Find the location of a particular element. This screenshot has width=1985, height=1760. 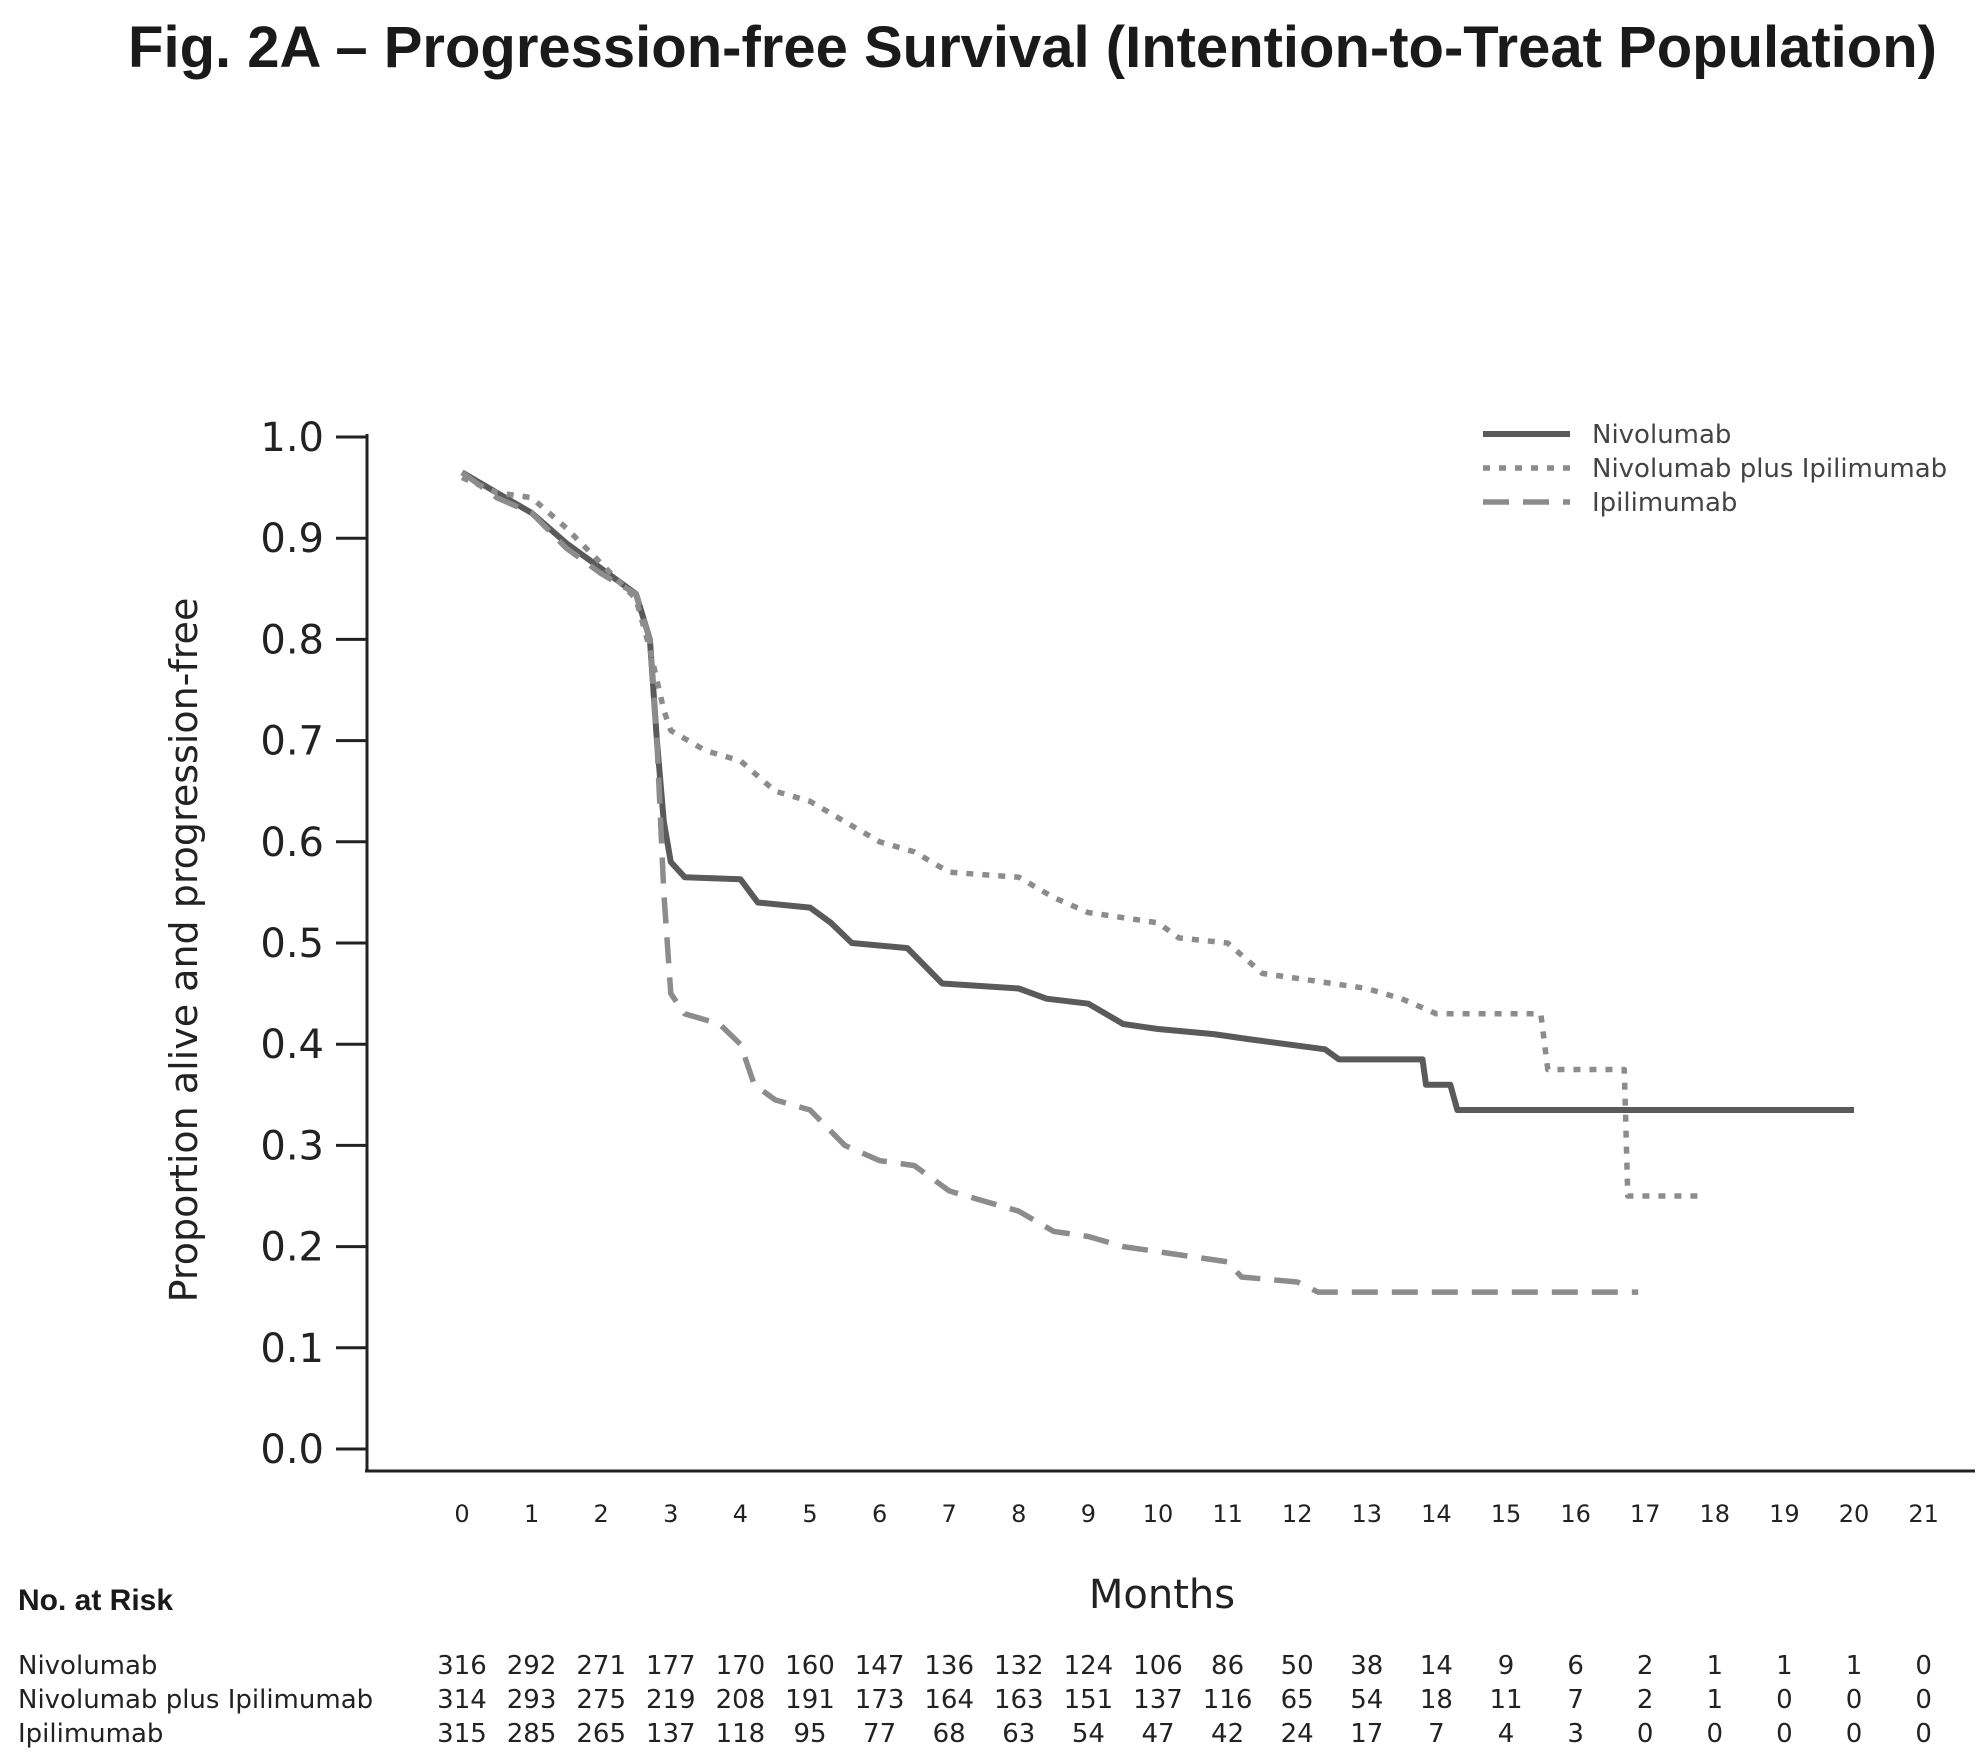

risk-cell: 11 is located at coordinates (1505, 1700).